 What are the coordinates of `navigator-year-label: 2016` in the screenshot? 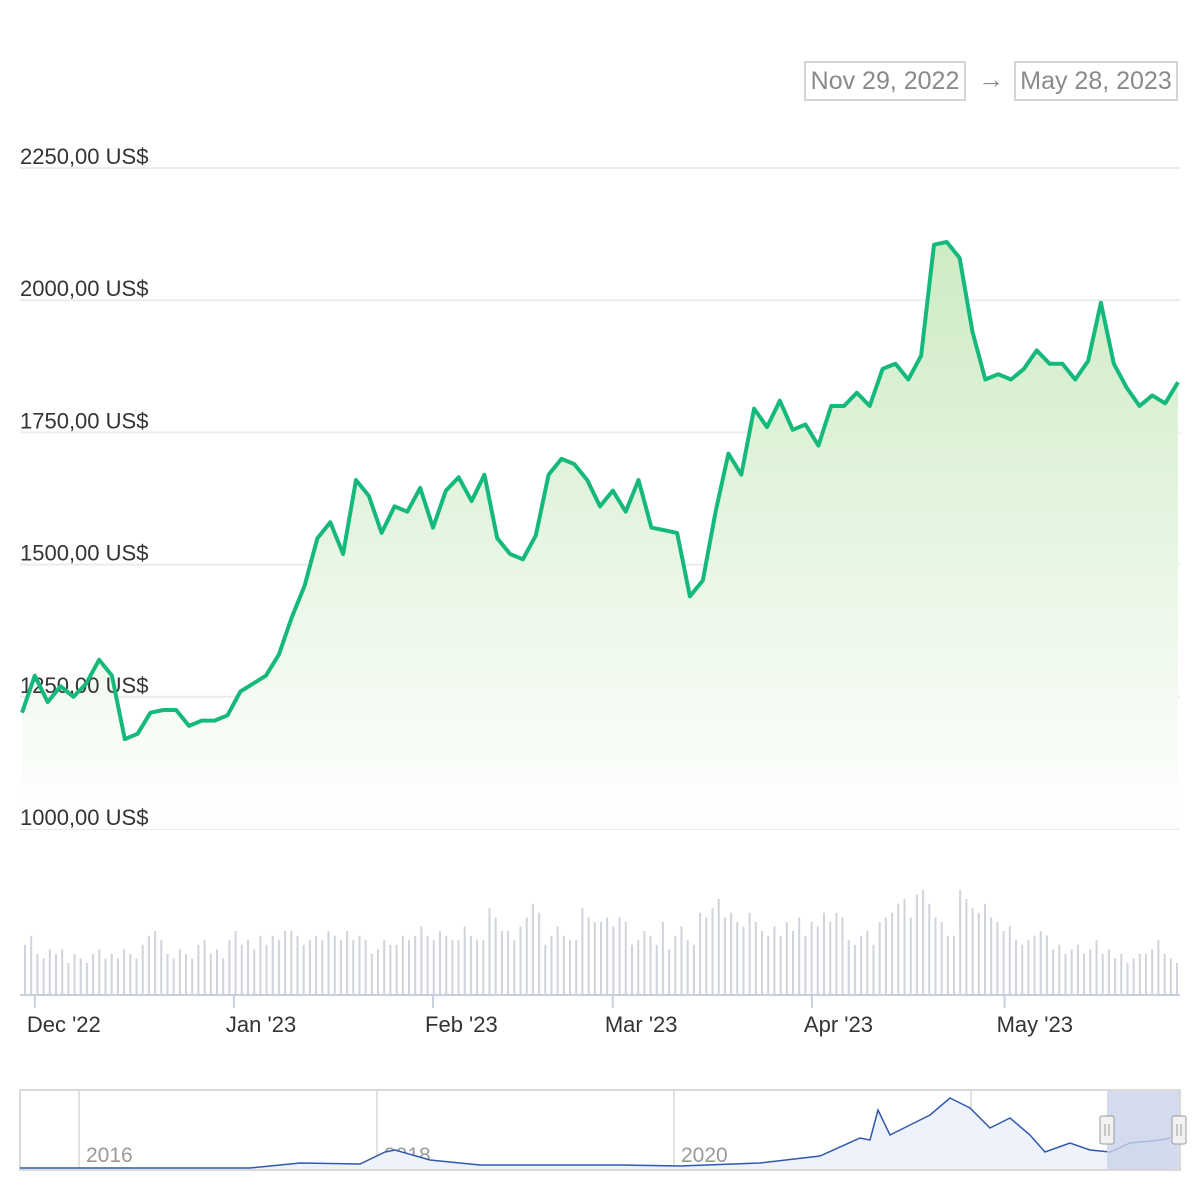 It's located at (109, 1155).